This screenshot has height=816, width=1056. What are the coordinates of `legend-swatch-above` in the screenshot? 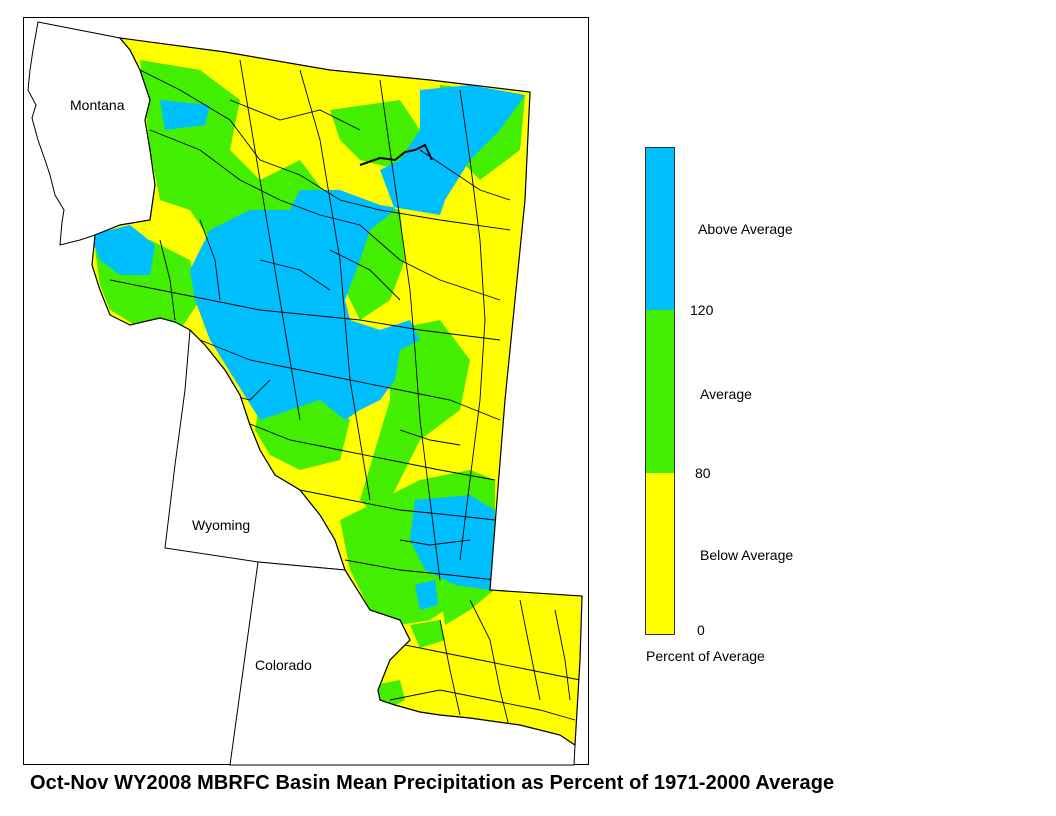 It's located at (660, 229).